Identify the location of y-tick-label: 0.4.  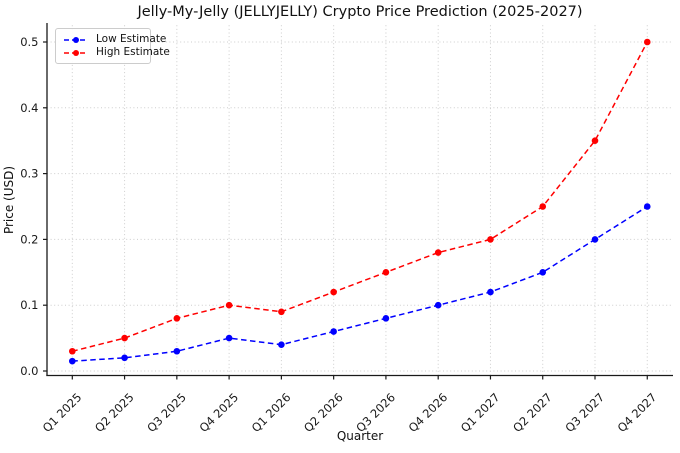
(29, 108).